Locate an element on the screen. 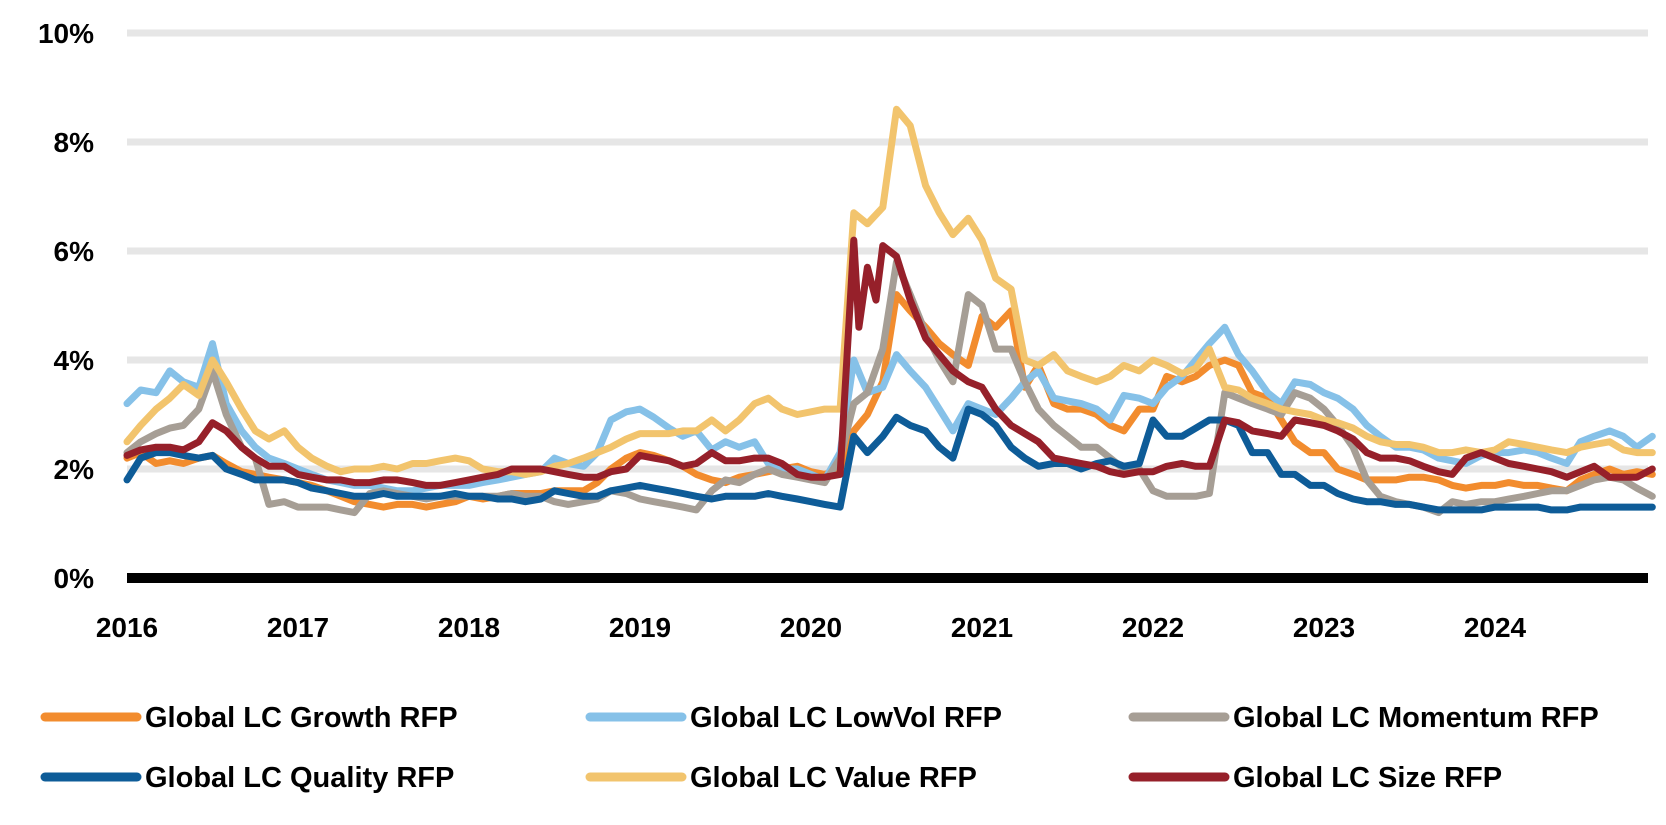  legend-label: Global LC Value RFP is located at coordinates (833, 778).